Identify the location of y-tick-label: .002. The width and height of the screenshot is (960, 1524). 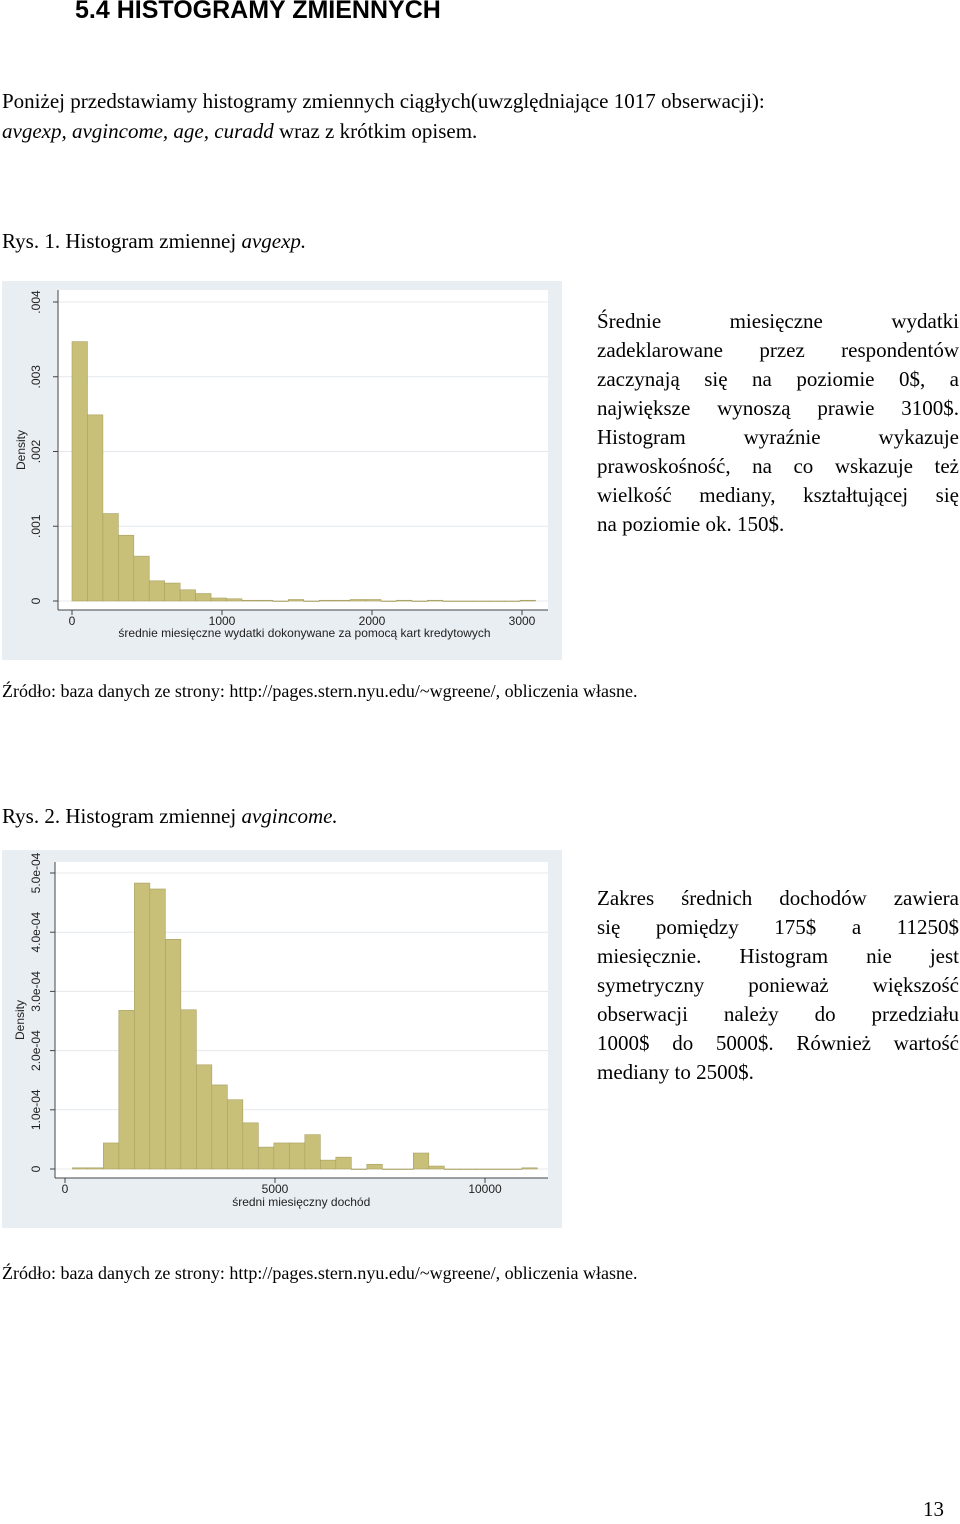
(36, 451).